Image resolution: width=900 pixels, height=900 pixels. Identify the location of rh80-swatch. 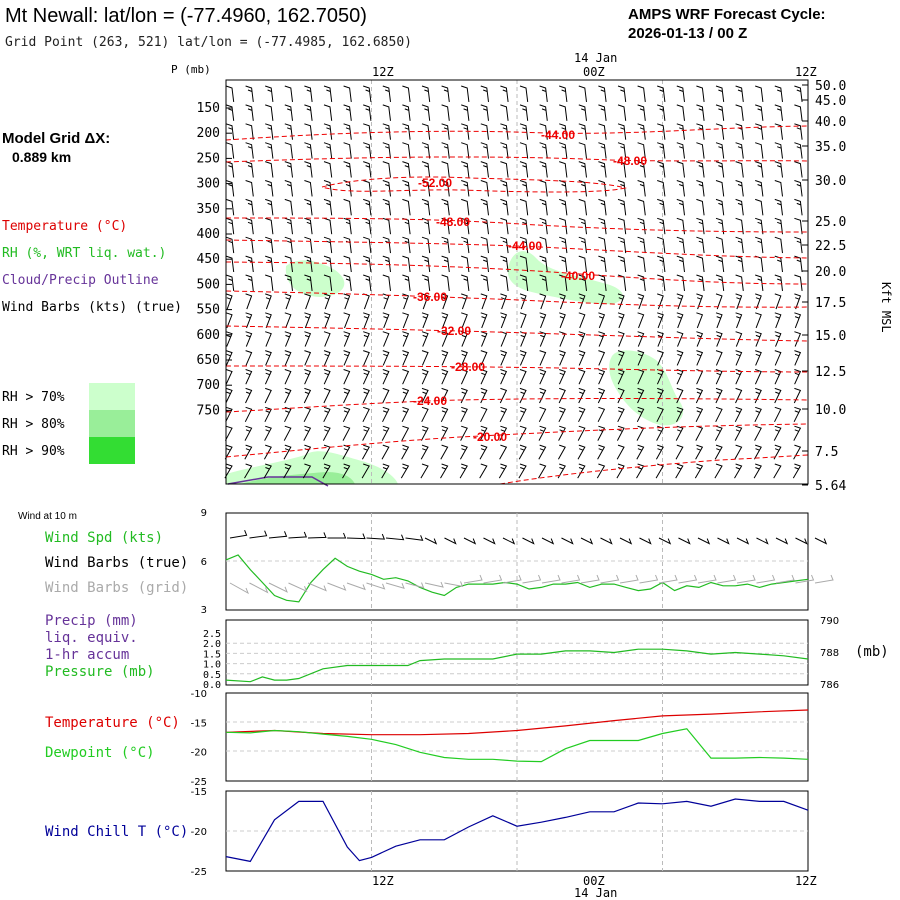
(112, 423).